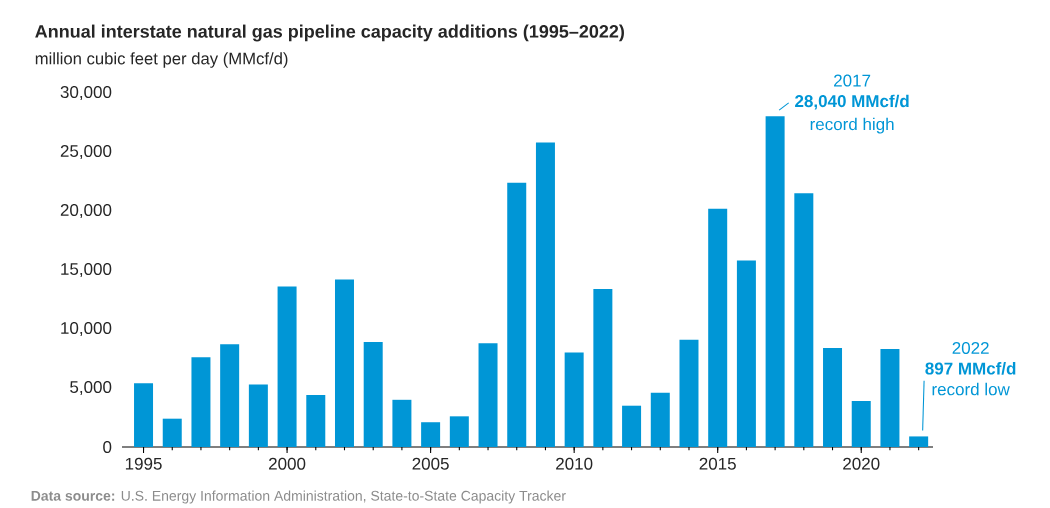  I want to click on y-tick-label: 10,000, so click(86, 329).